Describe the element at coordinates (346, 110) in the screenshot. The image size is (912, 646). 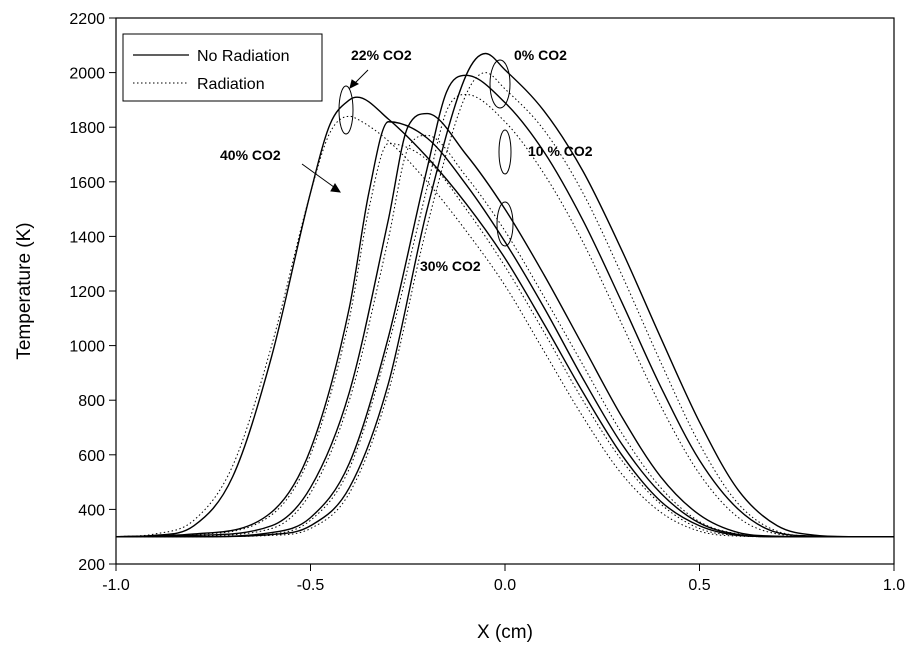
I see `ellipse-22co2` at that location.